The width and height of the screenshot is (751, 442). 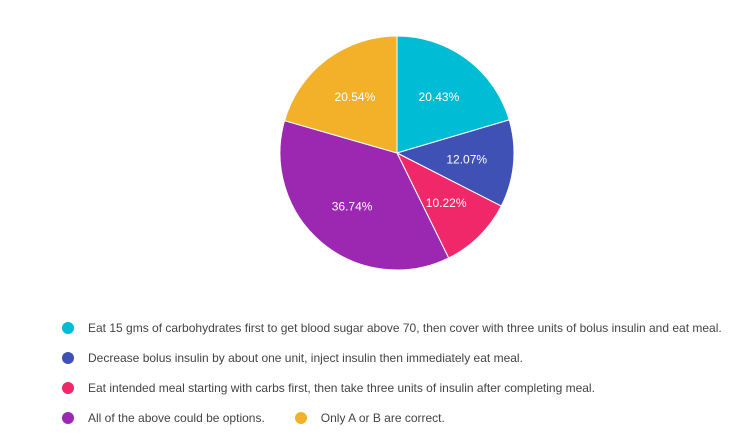 What do you see at coordinates (382, 418) in the screenshot?
I see `legend-label-5: Only A or B are correct.` at bounding box center [382, 418].